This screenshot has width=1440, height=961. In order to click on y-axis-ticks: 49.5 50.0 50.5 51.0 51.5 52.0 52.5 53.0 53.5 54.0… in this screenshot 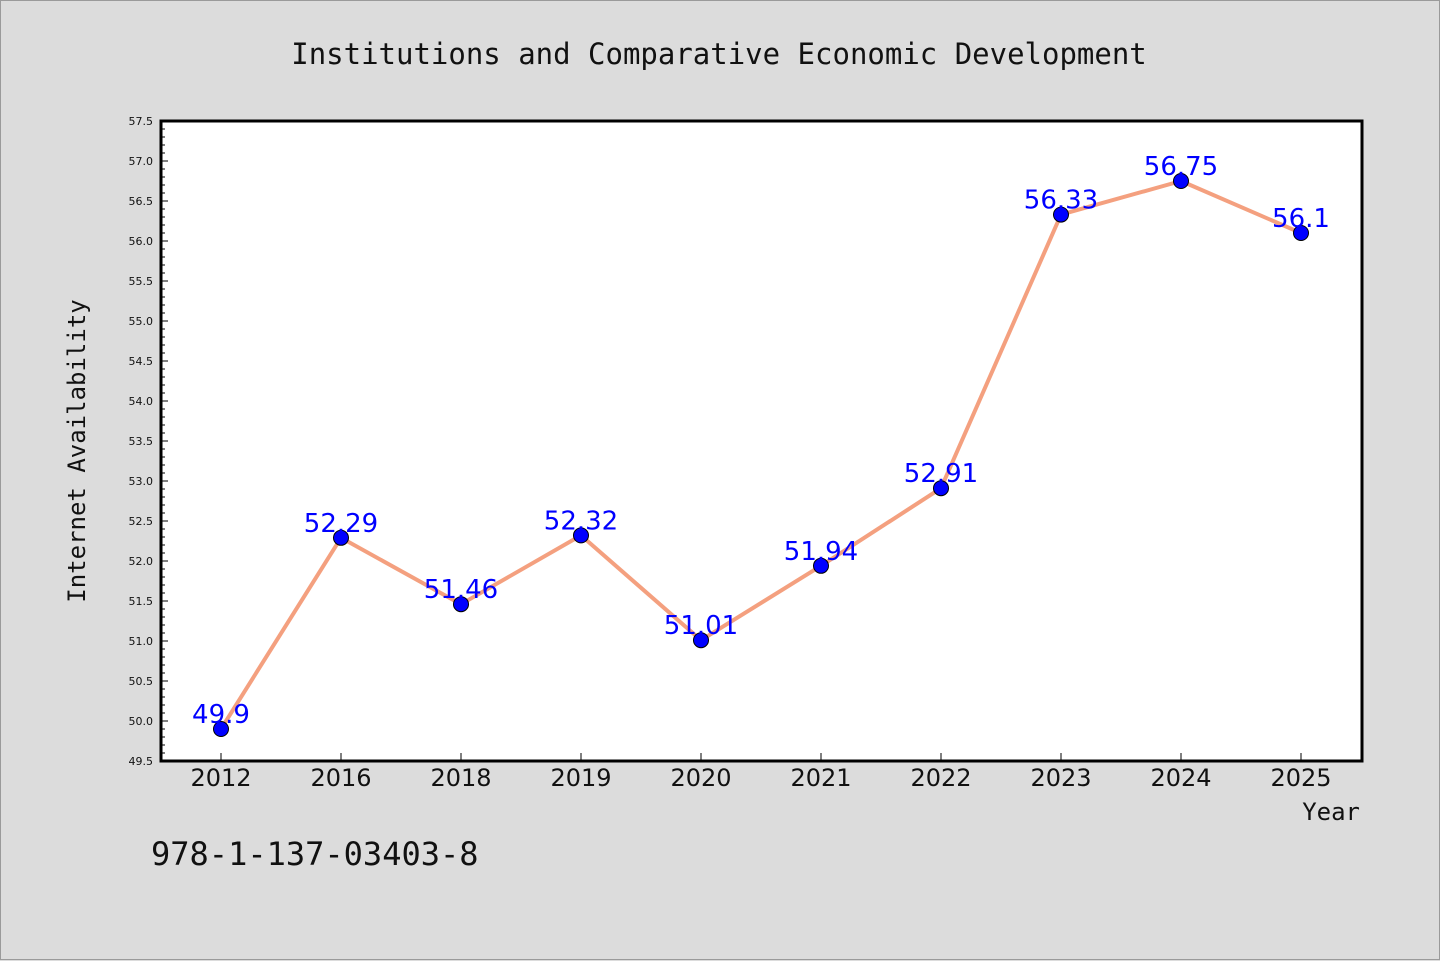, I will do `click(148, 441)`.